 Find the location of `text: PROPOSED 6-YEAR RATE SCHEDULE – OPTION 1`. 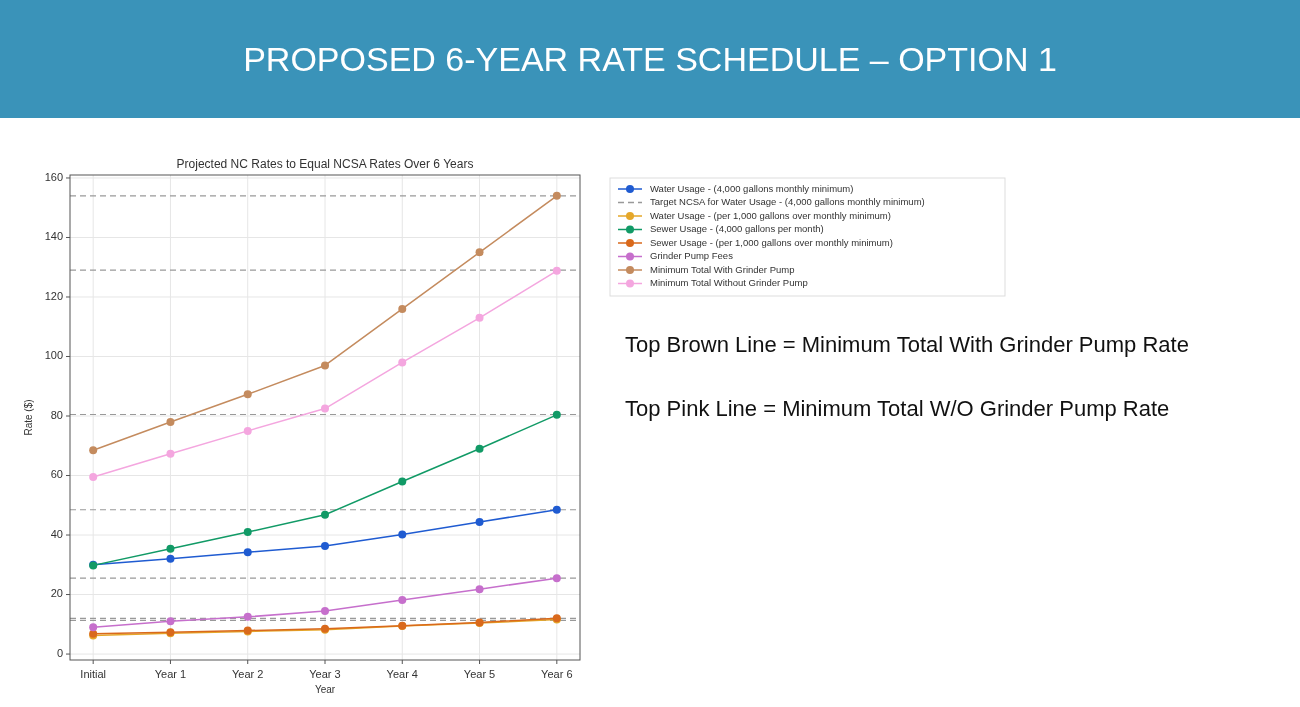

text: PROPOSED 6-YEAR RATE SCHEDULE – OPTION 1 is located at coordinates (650, 58).